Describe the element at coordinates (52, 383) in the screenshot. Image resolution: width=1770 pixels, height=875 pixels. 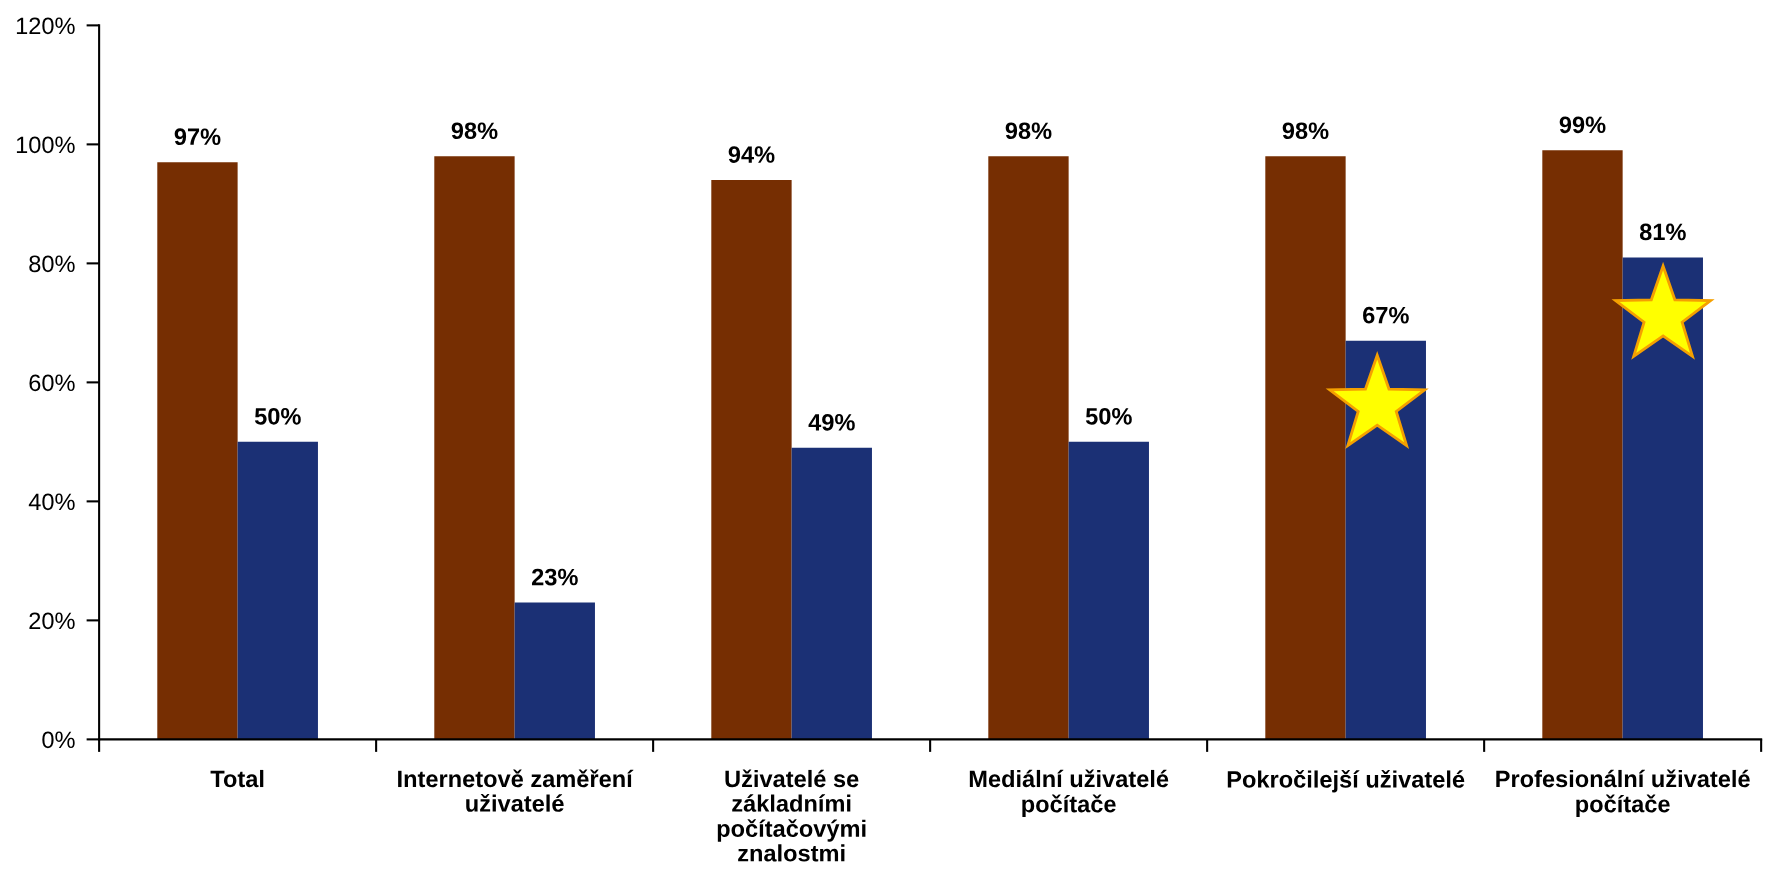
I see `y-tick-label: 60%` at that location.